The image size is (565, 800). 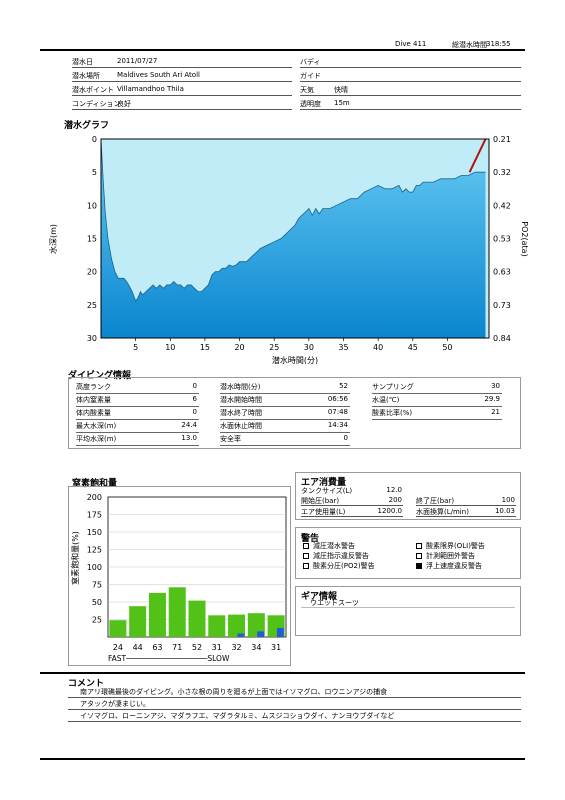 What do you see at coordinates (309, 347) in the screenshot?
I see `x-tick-label: 30` at bounding box center [309, 347].